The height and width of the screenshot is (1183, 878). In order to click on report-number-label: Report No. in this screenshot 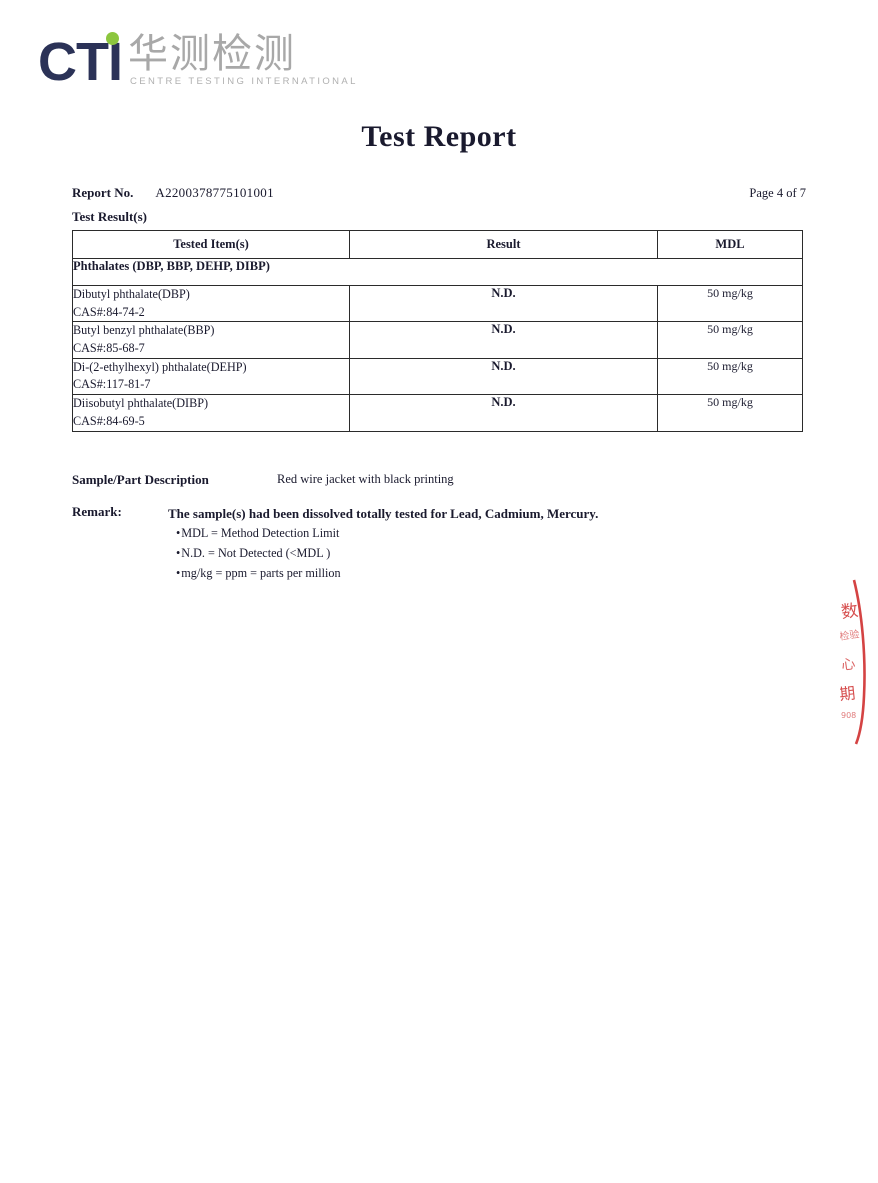, I will do `click(103, 192)`.